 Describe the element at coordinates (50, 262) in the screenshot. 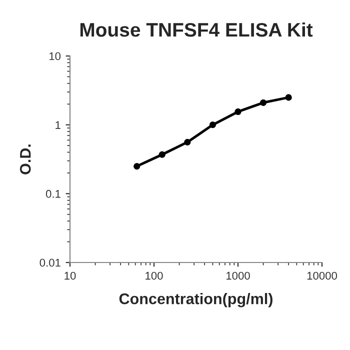

I see `y-tick-label: 0.01` at that location.